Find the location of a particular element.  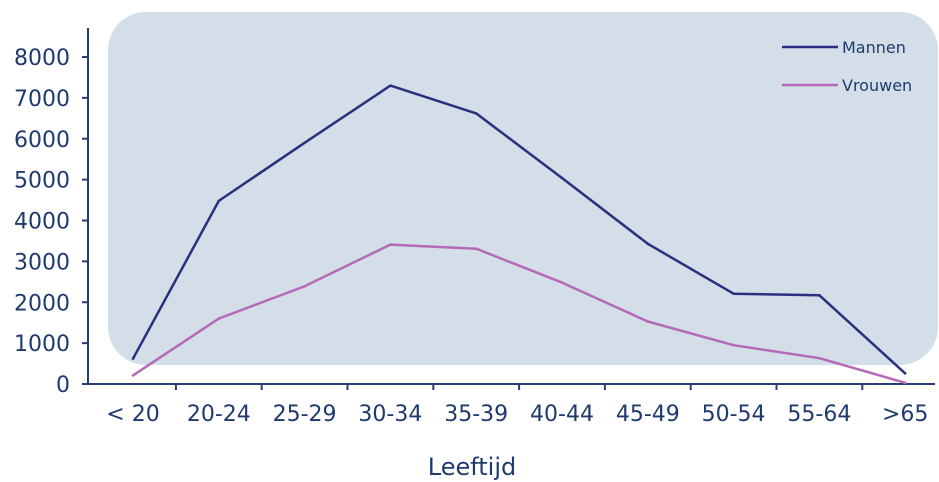

y-axis: 0 1000 2000 3000 4000 5000 6000 7000 8000 is located at coordinates (51, 213).